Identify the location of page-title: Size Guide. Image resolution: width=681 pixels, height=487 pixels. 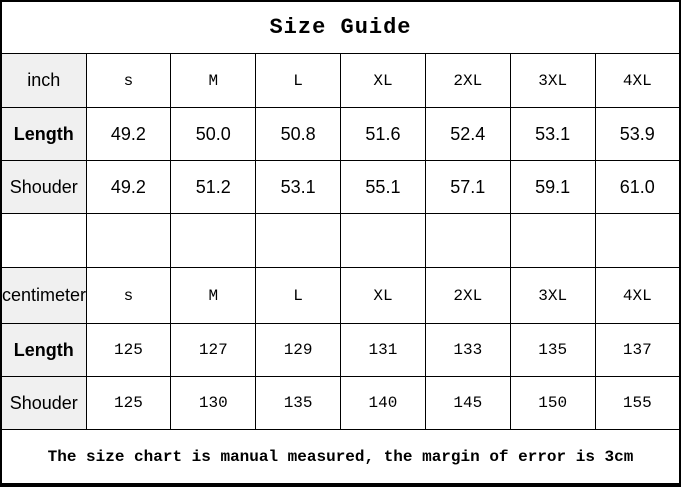
(340, 27).